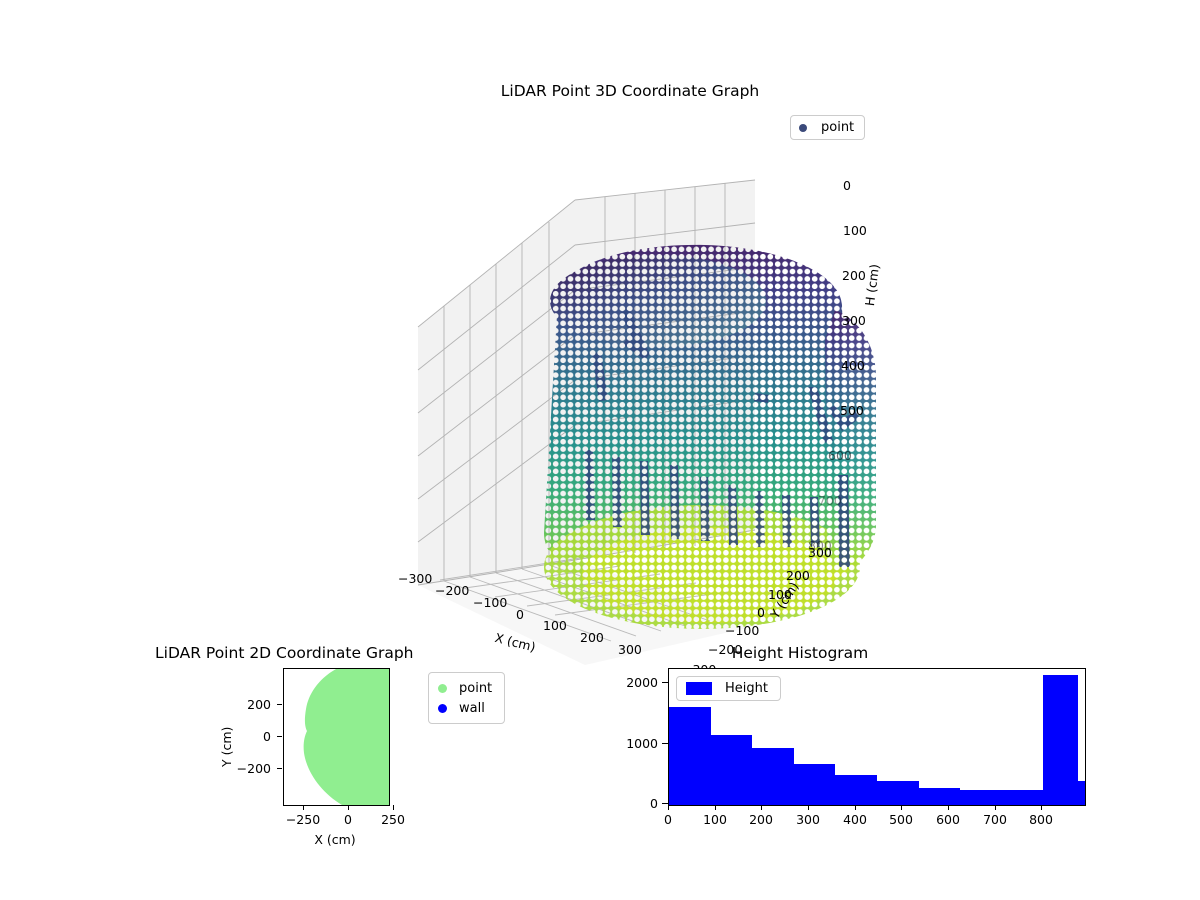 This screenshot has height=900, width=1200. Describe the element at coordinates (699, 688) in the screenshot. I see `legend-swatch-height-icon` at that location.